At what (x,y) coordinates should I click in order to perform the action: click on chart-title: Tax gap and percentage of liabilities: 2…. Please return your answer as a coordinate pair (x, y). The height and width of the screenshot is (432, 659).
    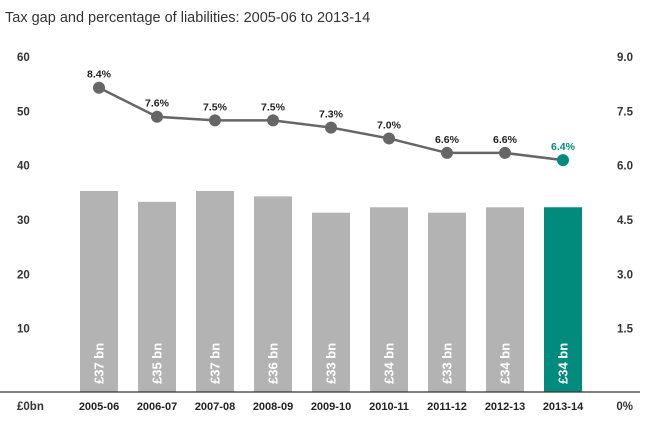
    Looking at the image, I should click on (187, 18).